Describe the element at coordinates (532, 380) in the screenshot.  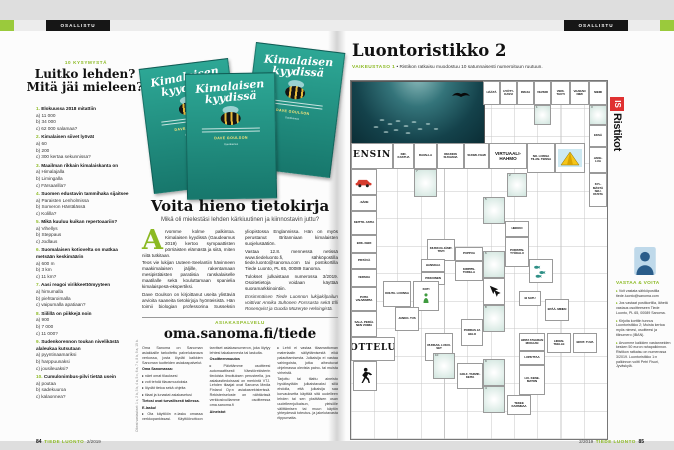
I see `crossword-clue-cell: LIU- KENE- MATON` at that location.